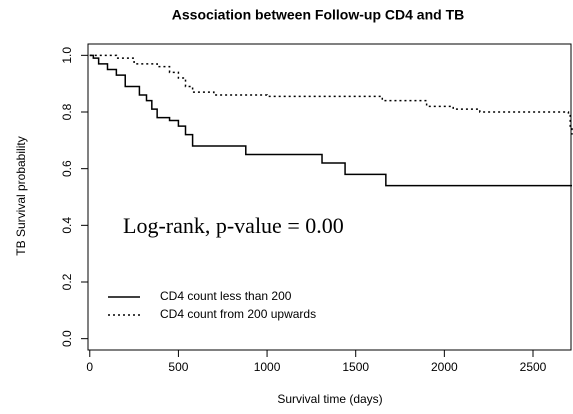  I want to click on x-tick-label: 1500, so click(355, 367).